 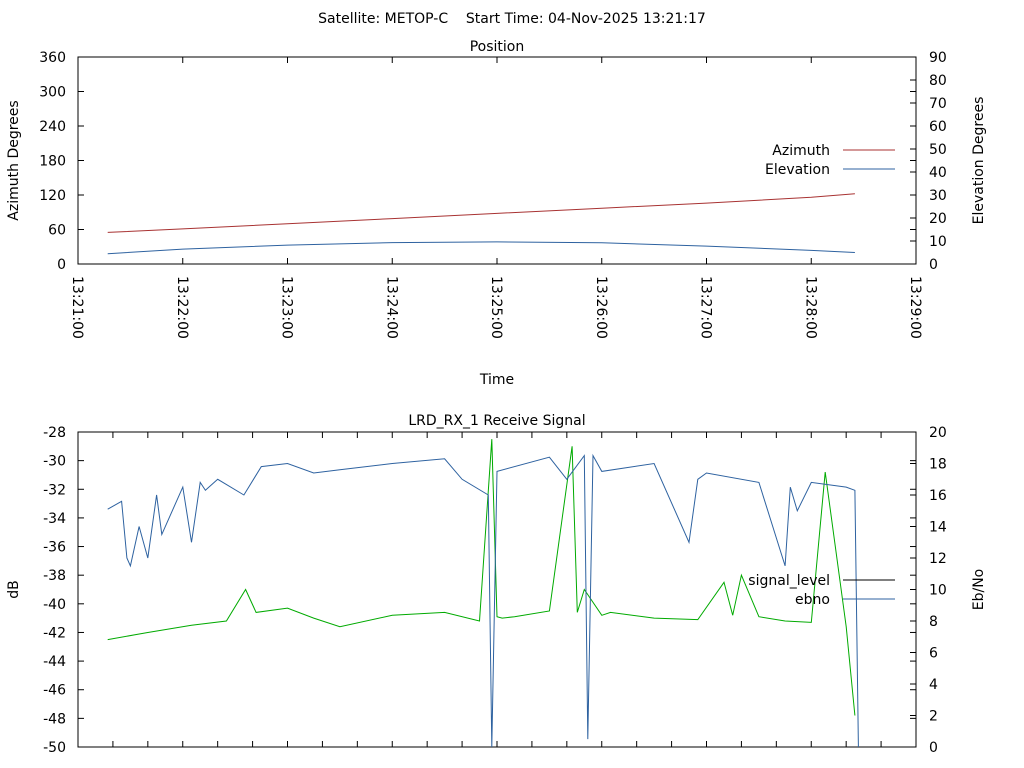 What do you see at coordinates (933, 685) in the screenshot?
I see `y-right-tick-label: 4` at bounding box center [933, 685].